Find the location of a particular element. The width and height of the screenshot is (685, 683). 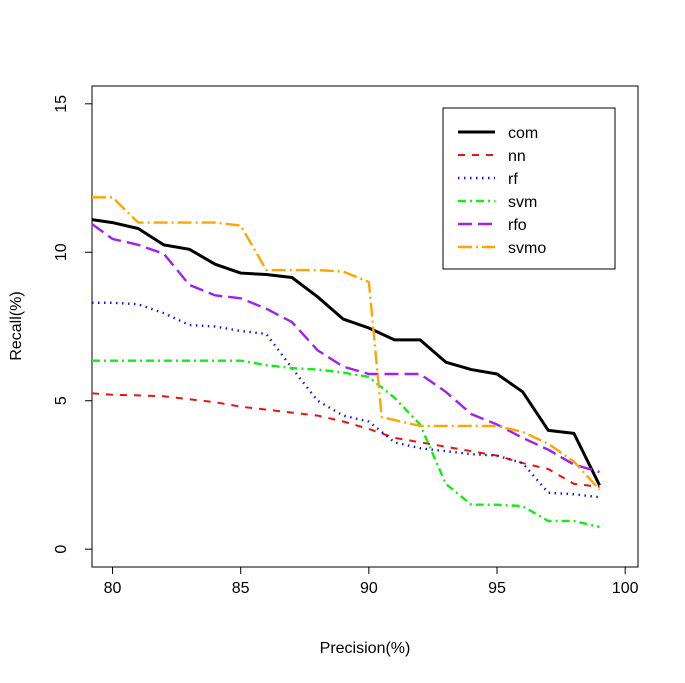

legend-label-rfo: rfo is located at coordinates (517, 225).